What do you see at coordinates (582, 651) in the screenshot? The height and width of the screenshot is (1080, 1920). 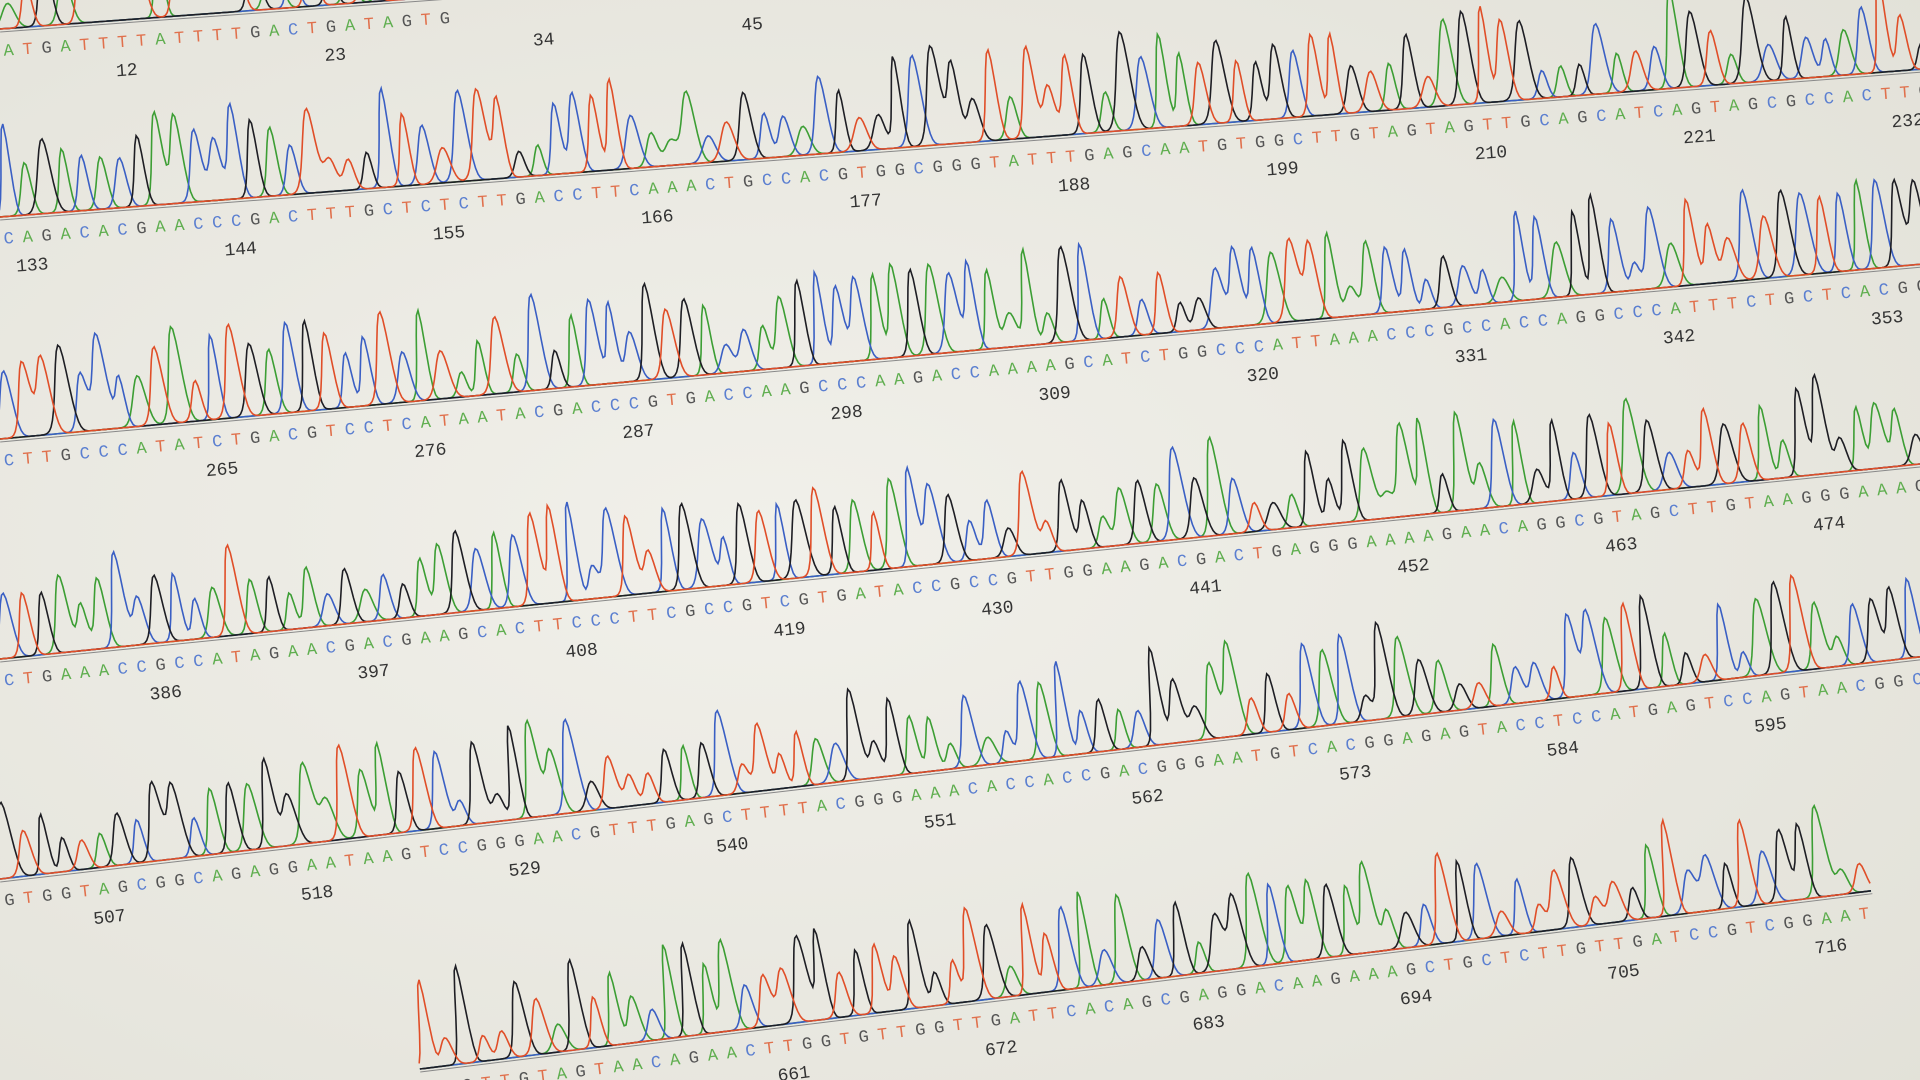 I see `position-number: 408` at bounding box center [582, 651].